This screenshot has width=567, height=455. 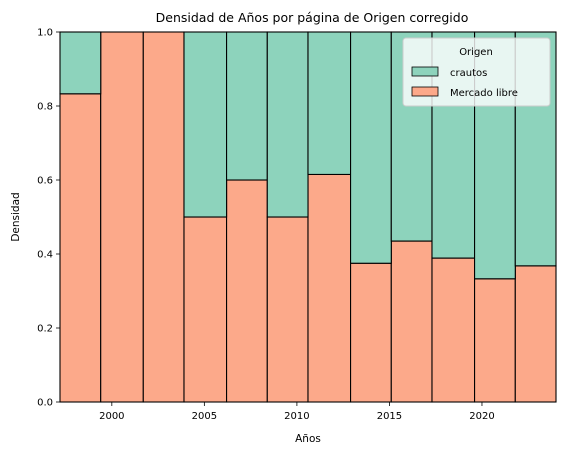 What do you see at coordinates (45, 329) in the screenshot?
I see `y-tick-label: 0.2` at bounding box center [45, 329].